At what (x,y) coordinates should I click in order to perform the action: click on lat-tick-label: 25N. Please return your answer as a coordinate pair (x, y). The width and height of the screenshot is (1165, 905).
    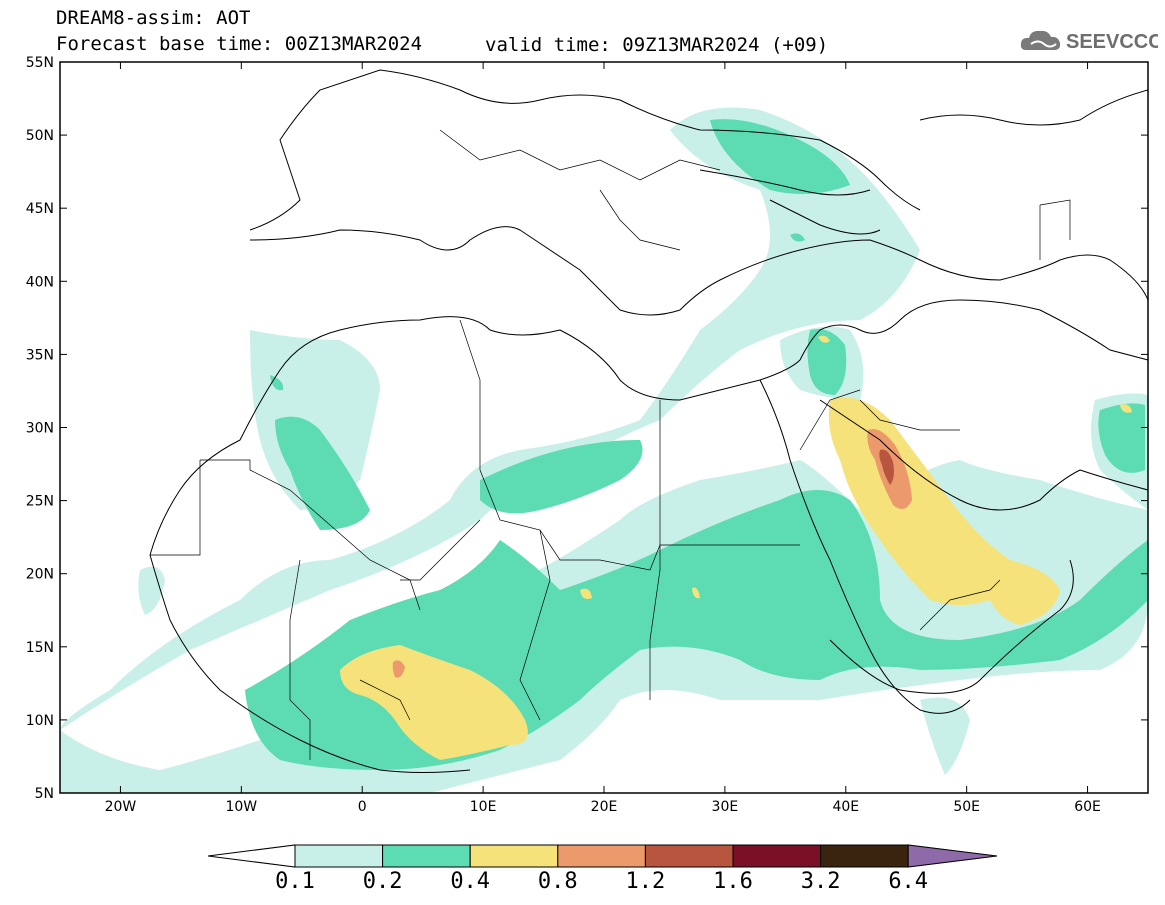
    Looking at the image, I should click on (40, 502).